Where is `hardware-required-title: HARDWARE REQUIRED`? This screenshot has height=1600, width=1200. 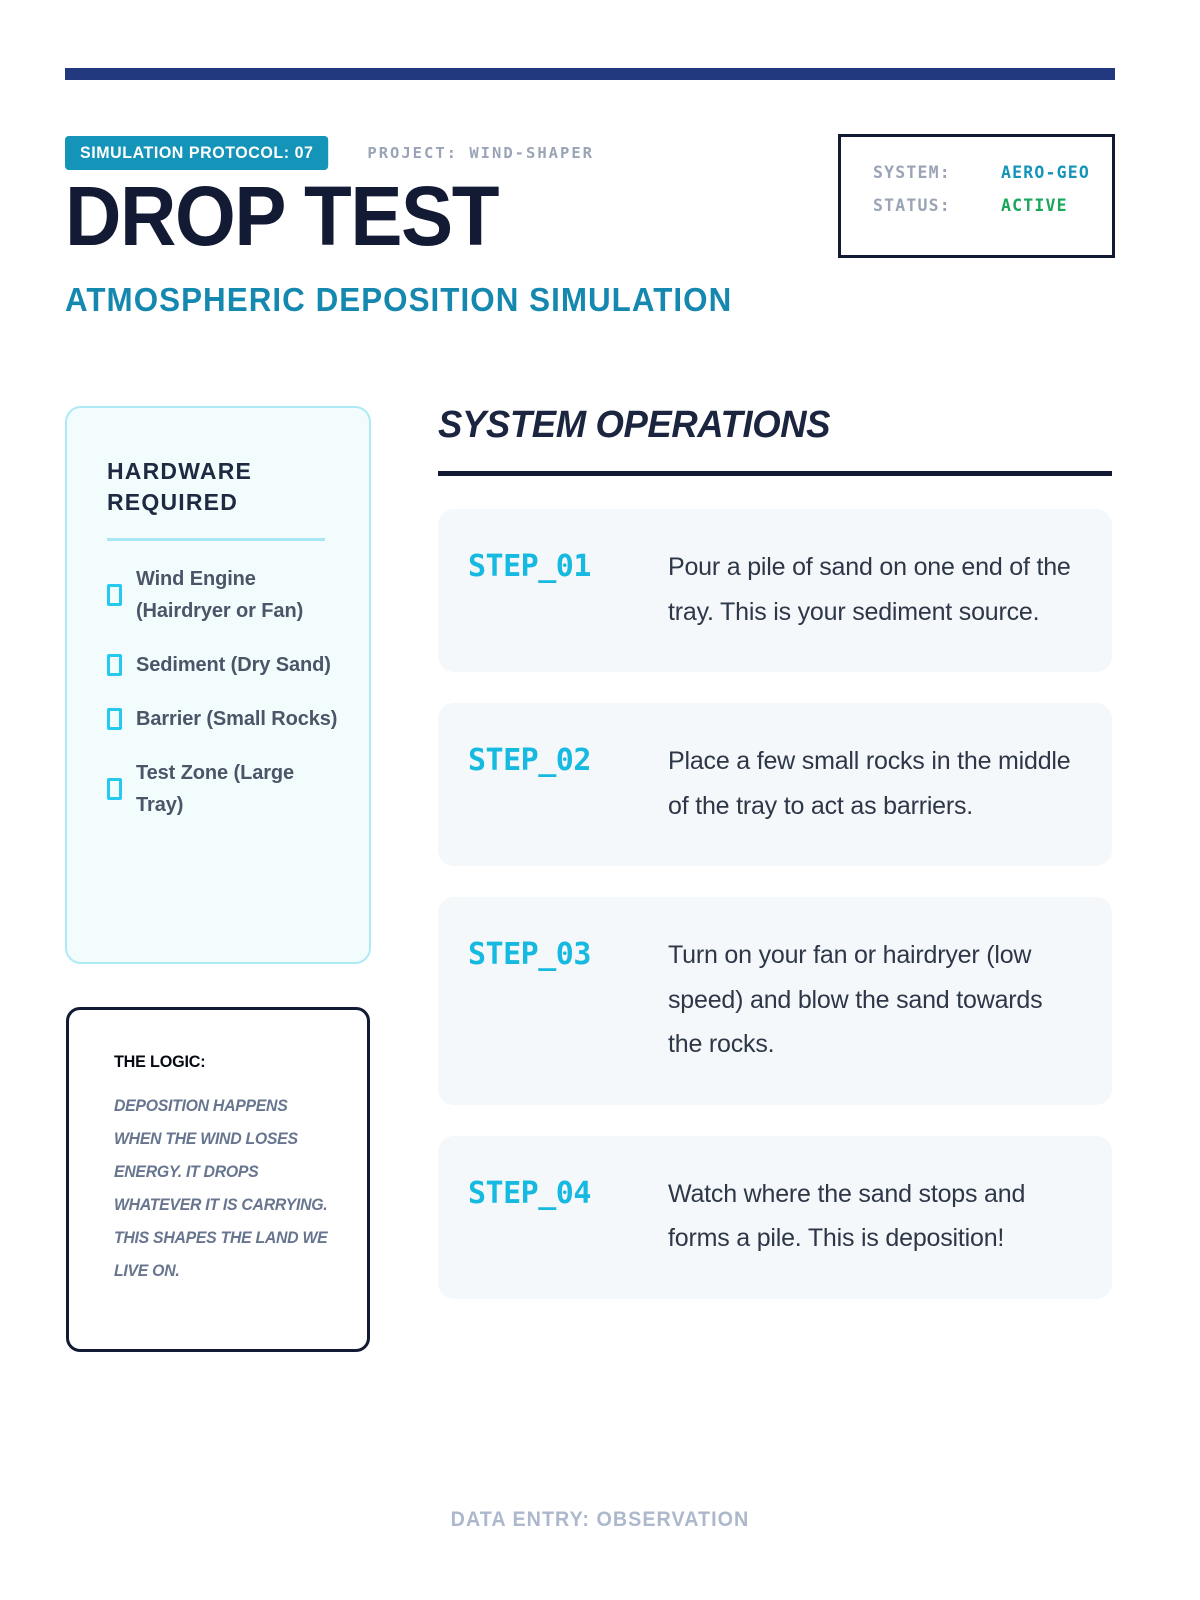
hardware-required-title: HARDWARE REQUIRED is located at coordinates (180, 487).